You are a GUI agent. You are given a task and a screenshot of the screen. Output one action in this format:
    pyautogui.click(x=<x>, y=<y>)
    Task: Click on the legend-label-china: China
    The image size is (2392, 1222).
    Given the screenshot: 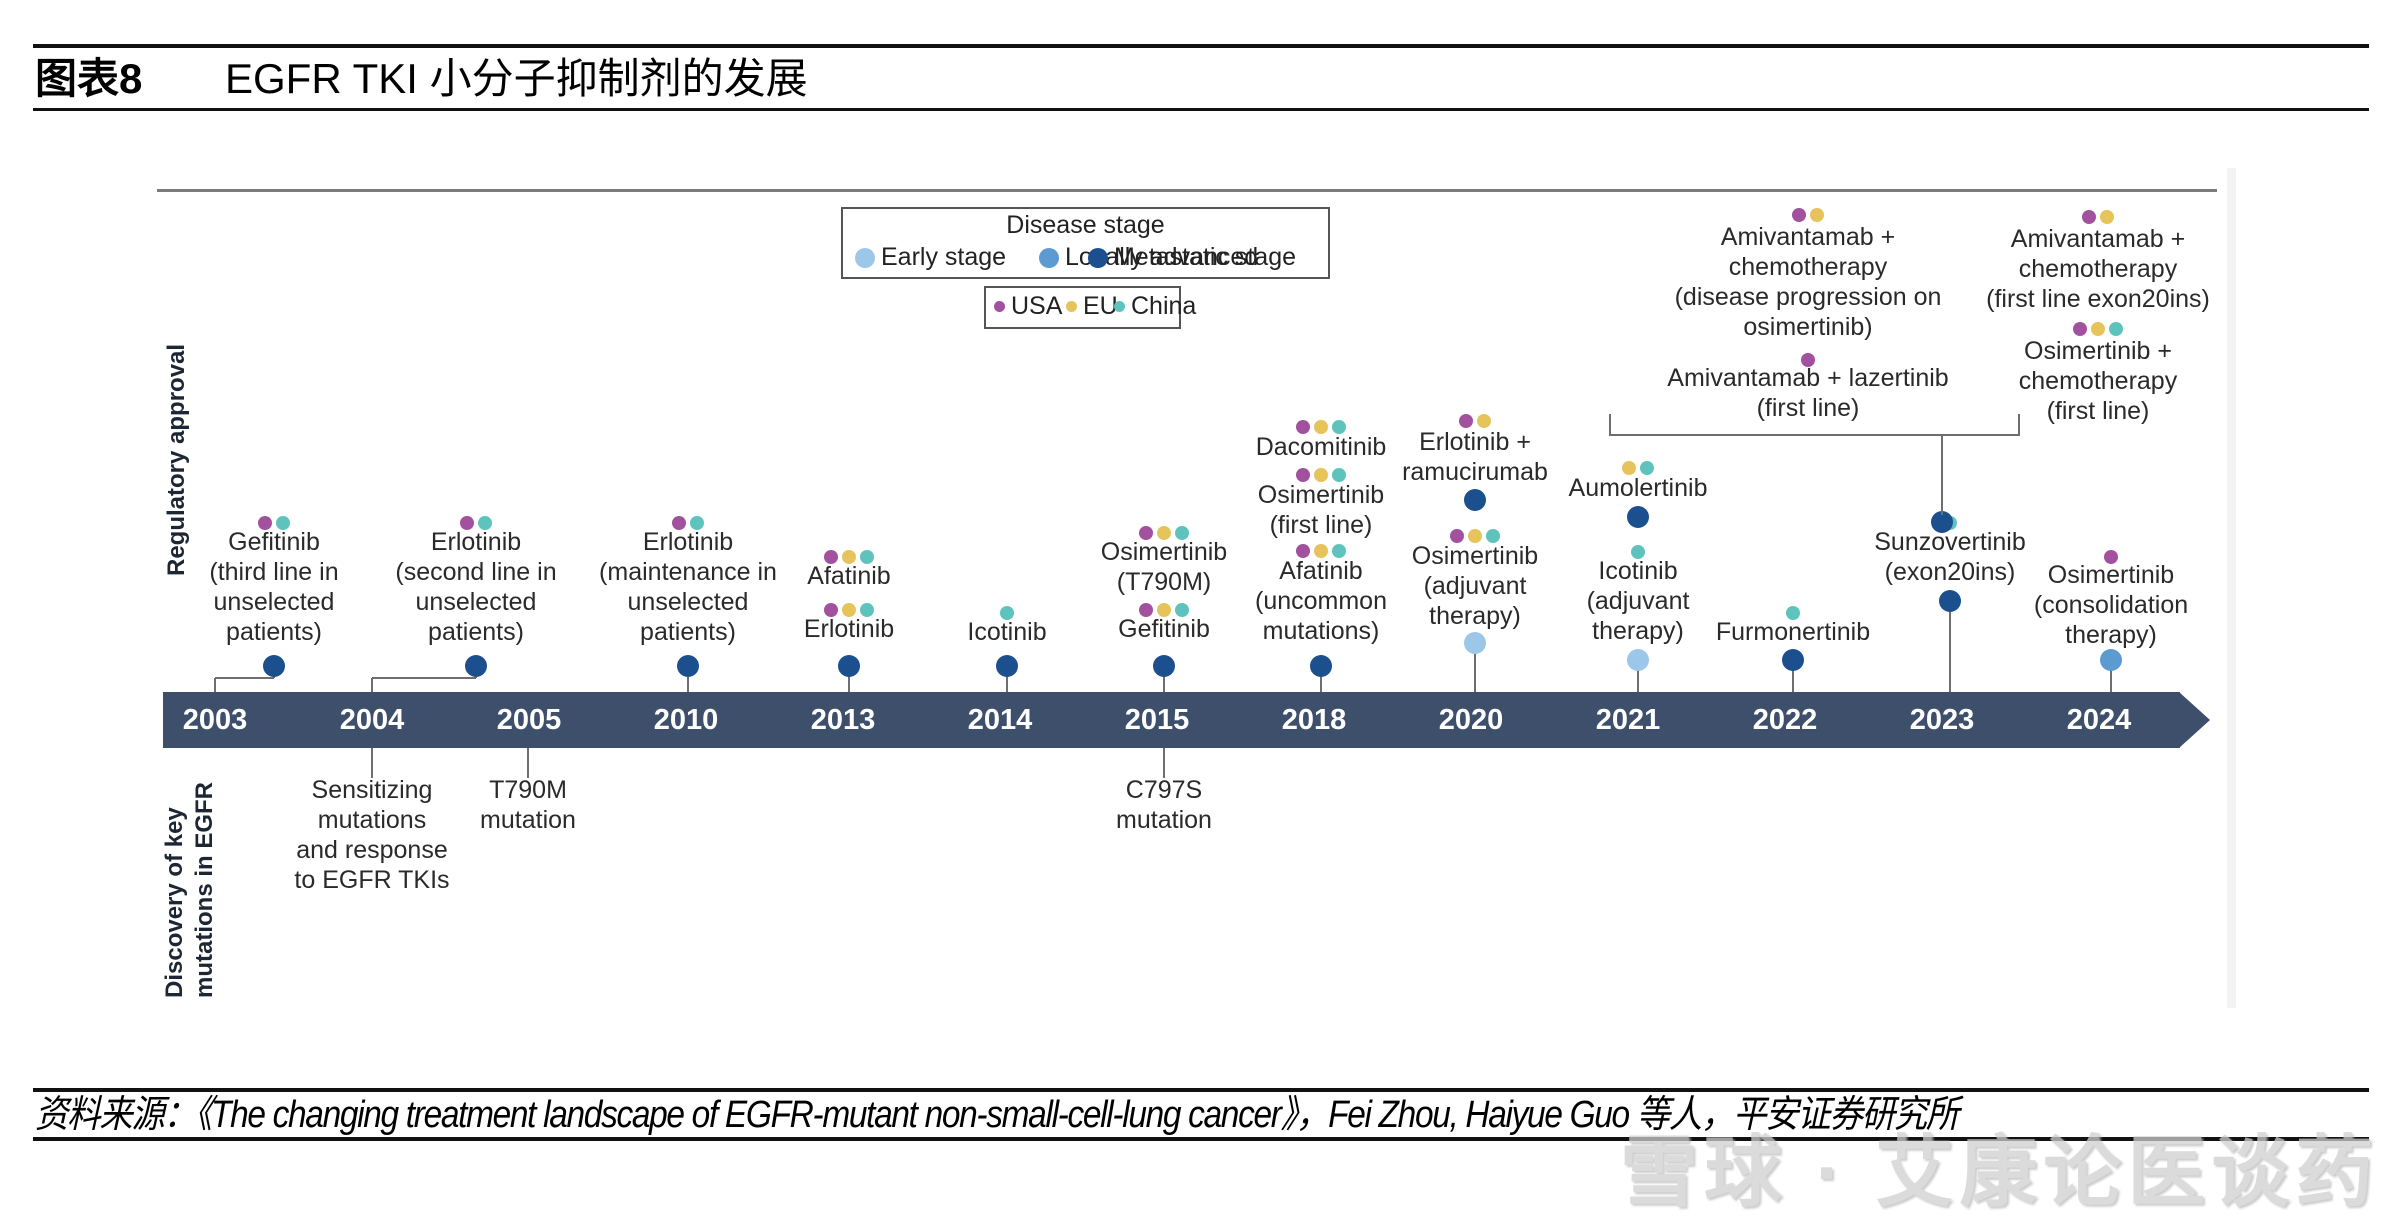 What is the action you would take?
    pyautogui.click(x=1164, y=306)
    